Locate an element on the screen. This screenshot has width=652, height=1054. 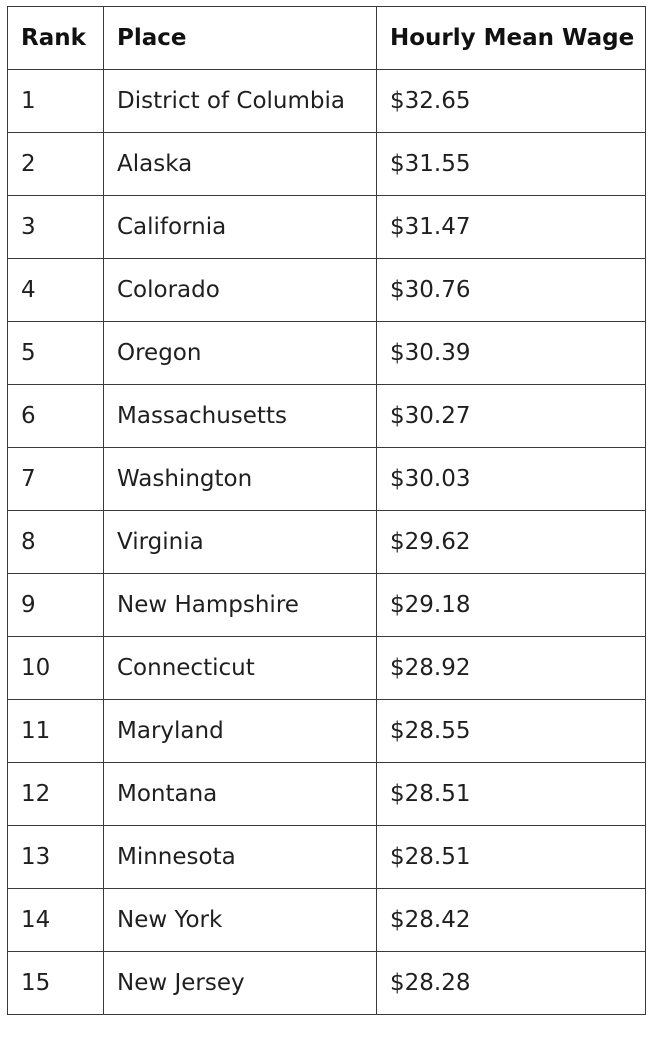
table-cell: Virginia is located at coordinates (240, 542).